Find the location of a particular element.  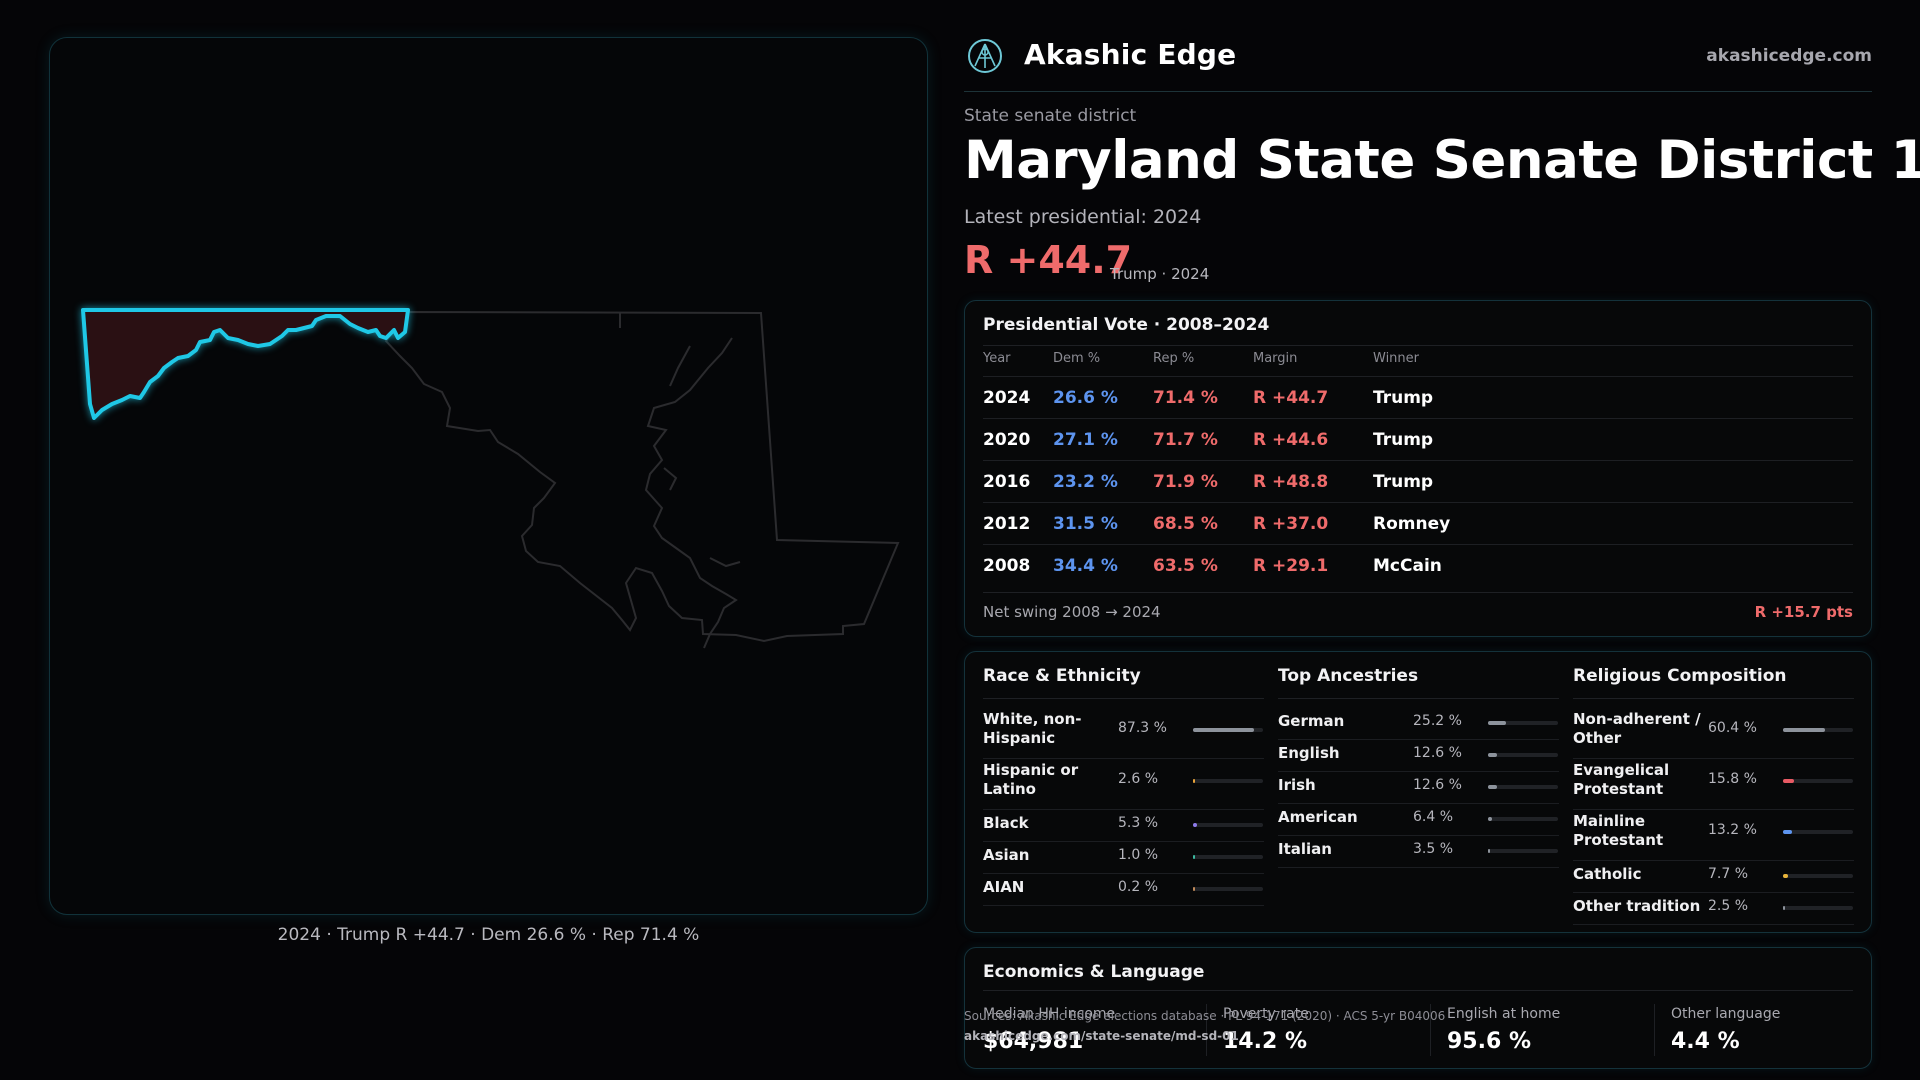

list-item: White, non-Hispanic 87.3 % is located at coordinates (1123, 733).